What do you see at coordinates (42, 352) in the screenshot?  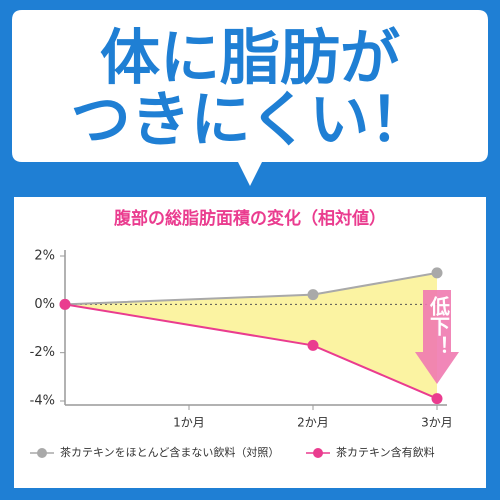 I see `y-tick-label: -2%` at bounding box center [42, 352].